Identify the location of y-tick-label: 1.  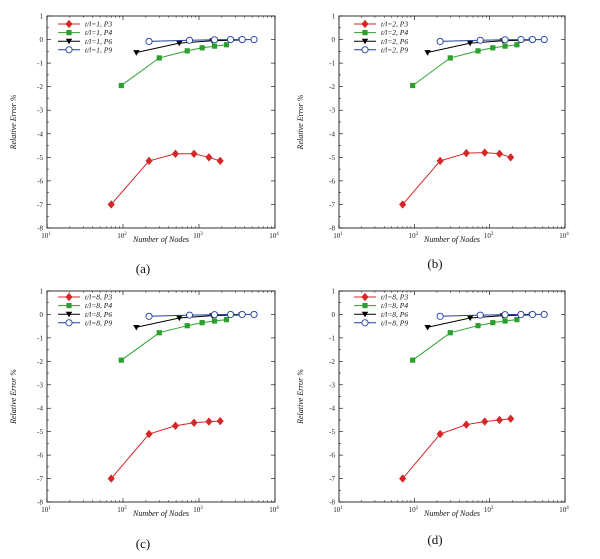
(42, 17).